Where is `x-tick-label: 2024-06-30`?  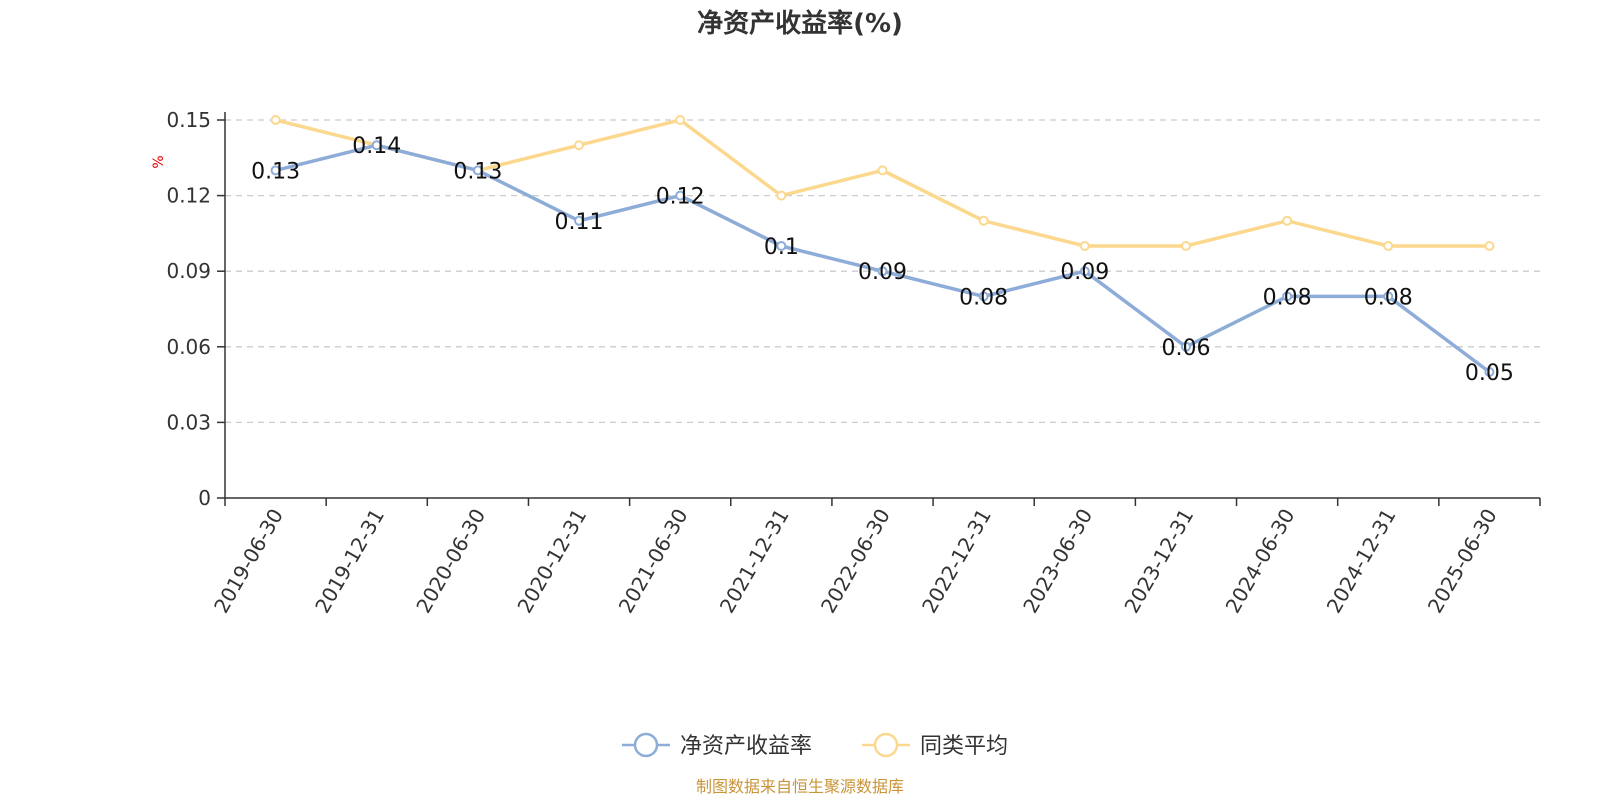
x-tick-label: 2024-06-30 is located at coordinates (1260, 561).